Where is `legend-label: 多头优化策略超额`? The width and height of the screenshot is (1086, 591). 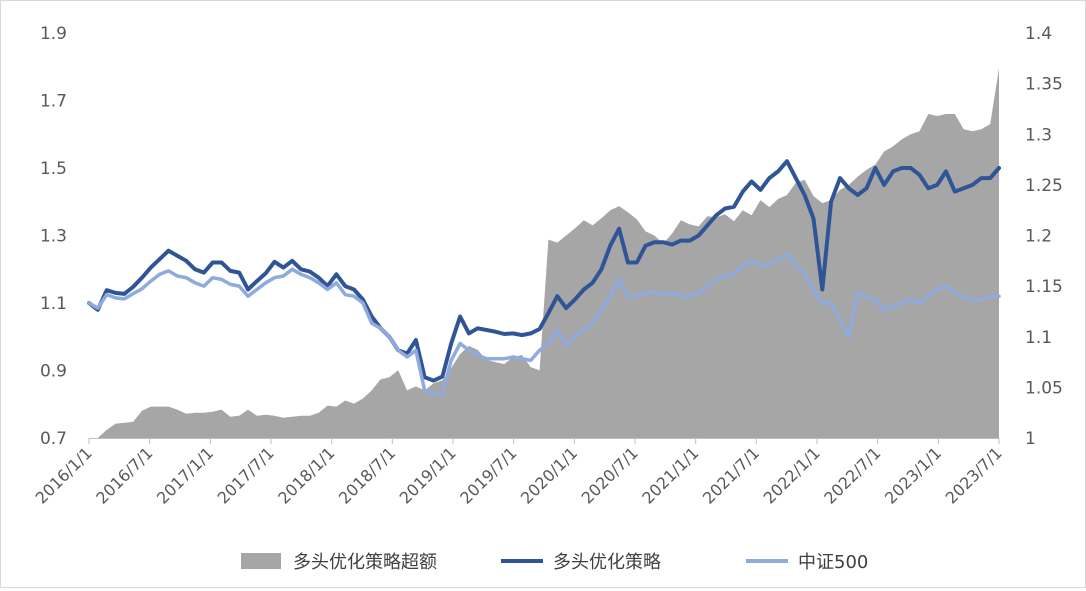 legend-label: 多头优化策略超额 is located at coordinates (365, 562).